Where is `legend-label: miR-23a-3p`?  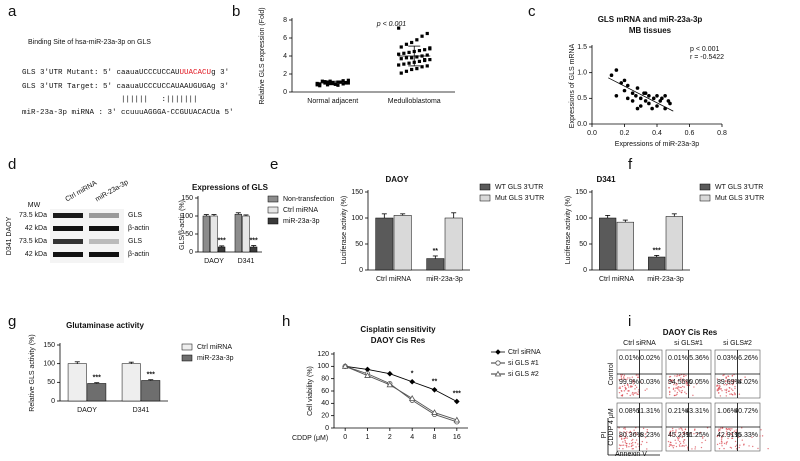
legend-label: miR-23a-3p is located at coordinates (301, 221).